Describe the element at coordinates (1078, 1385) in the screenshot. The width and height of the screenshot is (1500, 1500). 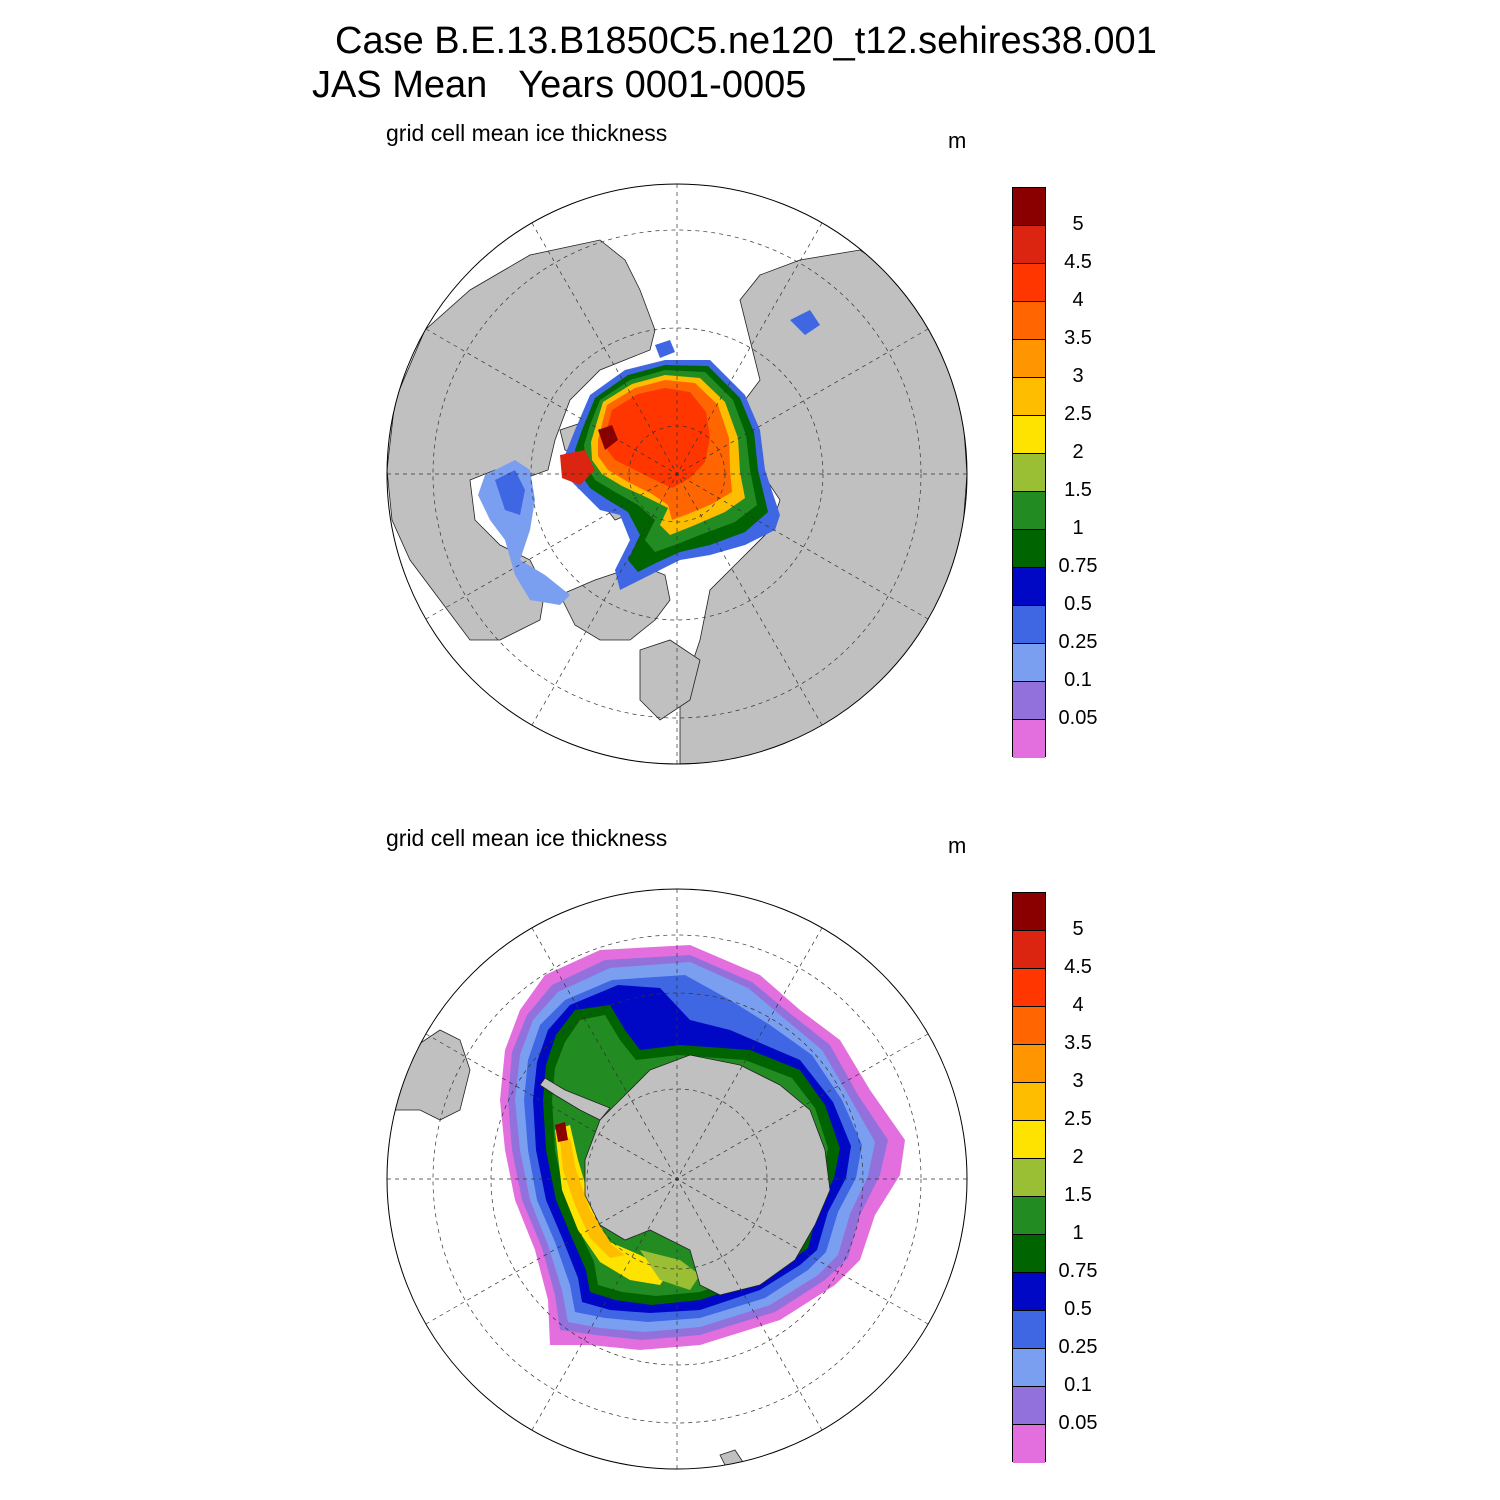
I see `south-colorbar-label: 0.1` at that location.